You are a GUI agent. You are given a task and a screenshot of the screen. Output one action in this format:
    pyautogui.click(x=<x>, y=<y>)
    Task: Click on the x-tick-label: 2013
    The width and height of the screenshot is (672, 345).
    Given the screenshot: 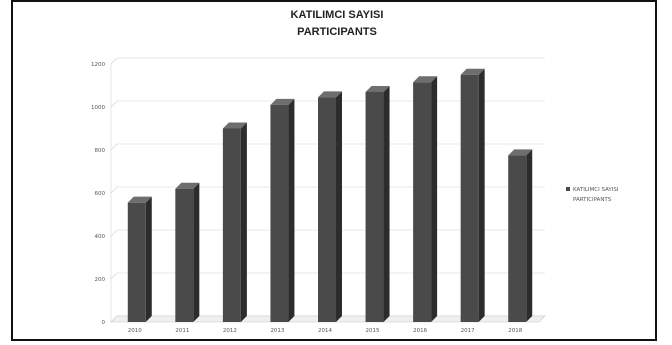 What is the action you would take?
    pyautogui.click(x=277, y=331)
    